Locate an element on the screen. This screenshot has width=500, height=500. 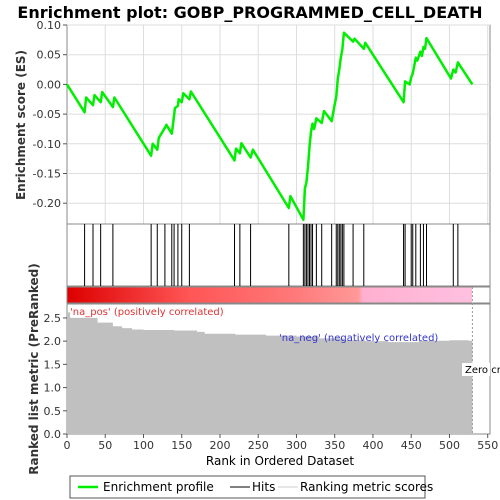
es-y-tick-label: -0.15 is located at coordinates (47, 174).